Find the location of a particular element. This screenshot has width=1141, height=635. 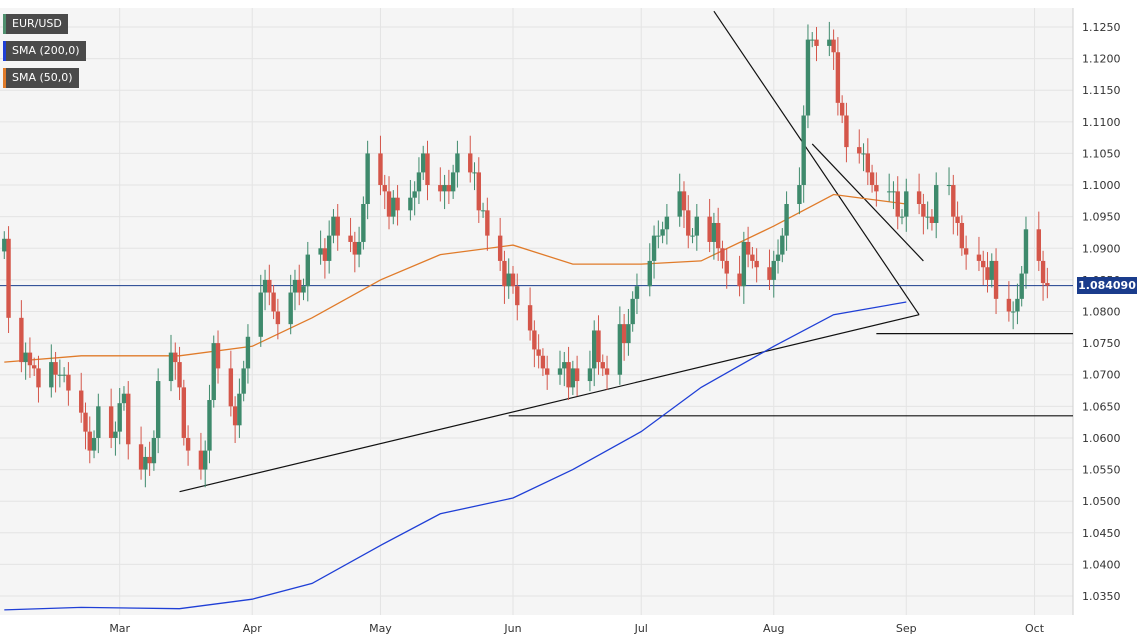

legend-sma50: SMA (50,0) is located at coordinates (41, 78).